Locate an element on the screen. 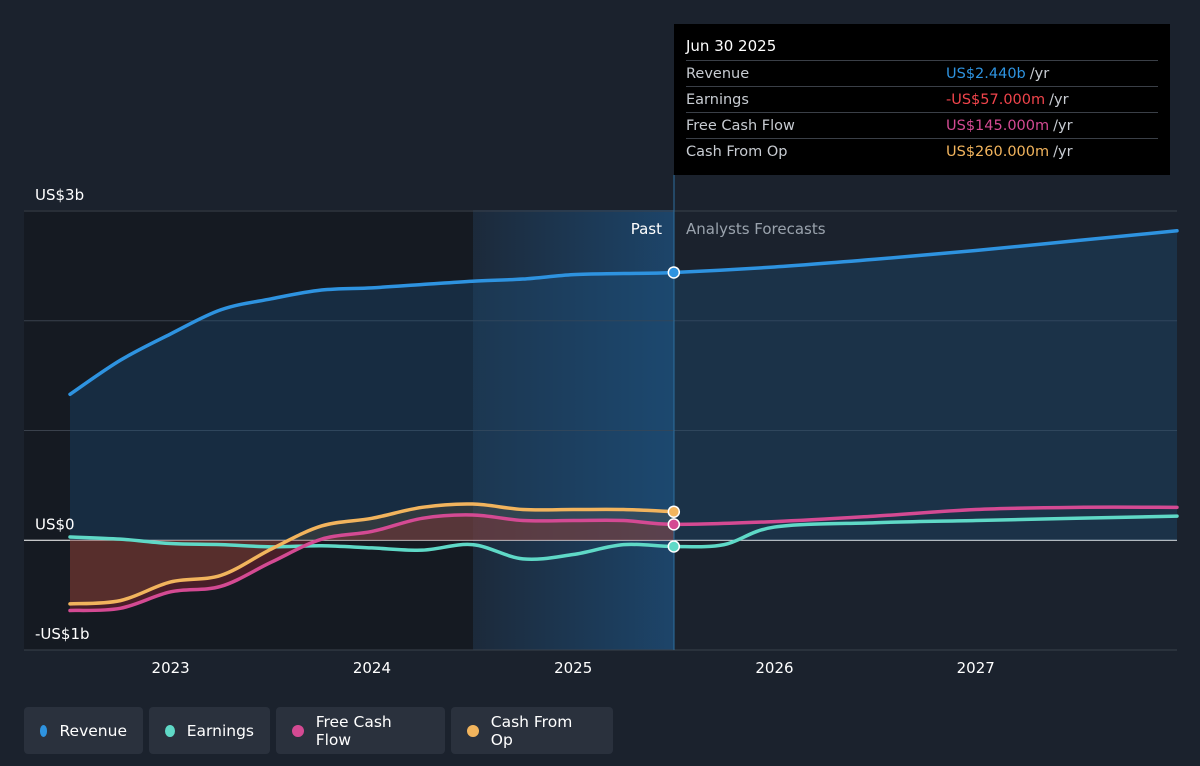  tooltip-label: Revenue is located at coordinates (718, 73).